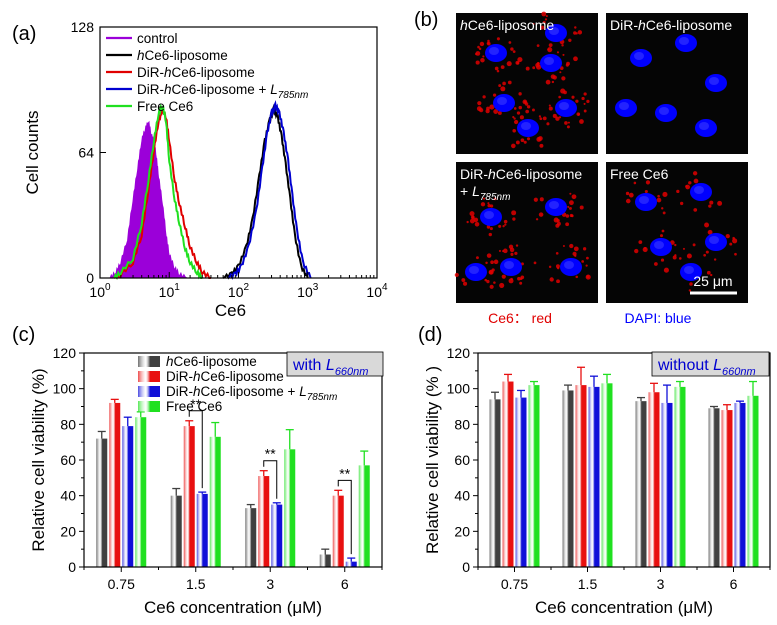 The image size is (777, 625). Describe the element at coordinates (239, 291) in the screenshot. I see `x-tick-label: 10²` at that location.